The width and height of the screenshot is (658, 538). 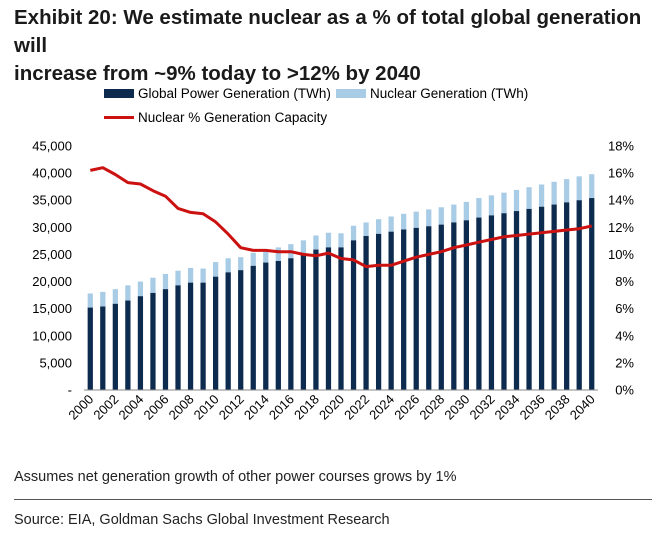 What do you see at coordinates (119, 117) in the screenshot?
I see `legend-swatch-pct` at bounding box center [119, 117].